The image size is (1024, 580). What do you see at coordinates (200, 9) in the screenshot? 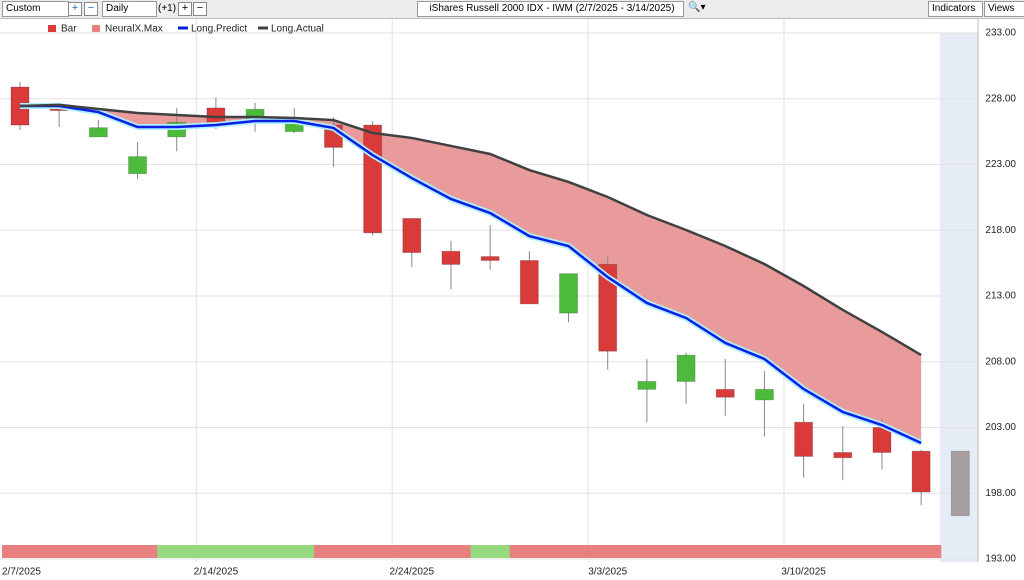
I see `offset-minus: −` at bounding box center [200, 9].